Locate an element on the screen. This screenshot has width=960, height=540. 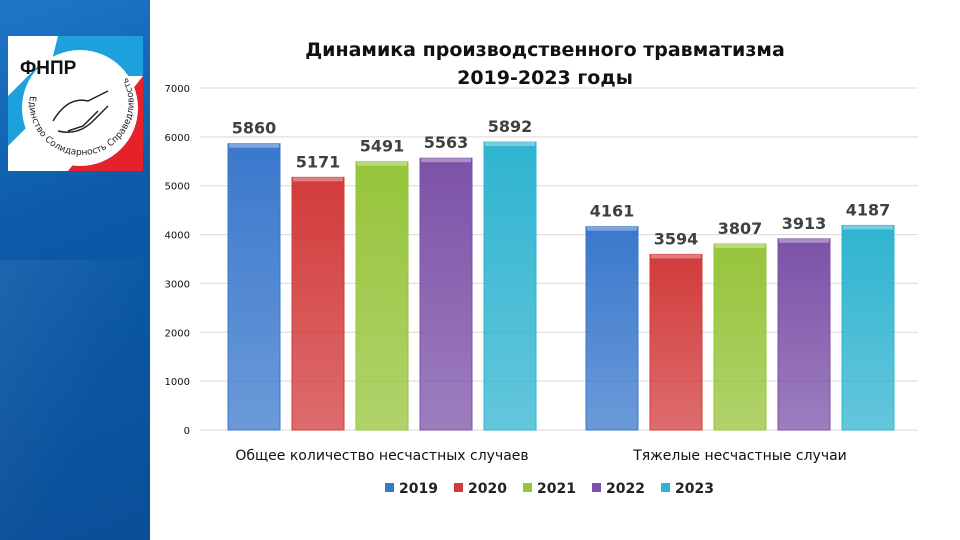
y-tick-label: 1000 is located at coordinates (177, 382).